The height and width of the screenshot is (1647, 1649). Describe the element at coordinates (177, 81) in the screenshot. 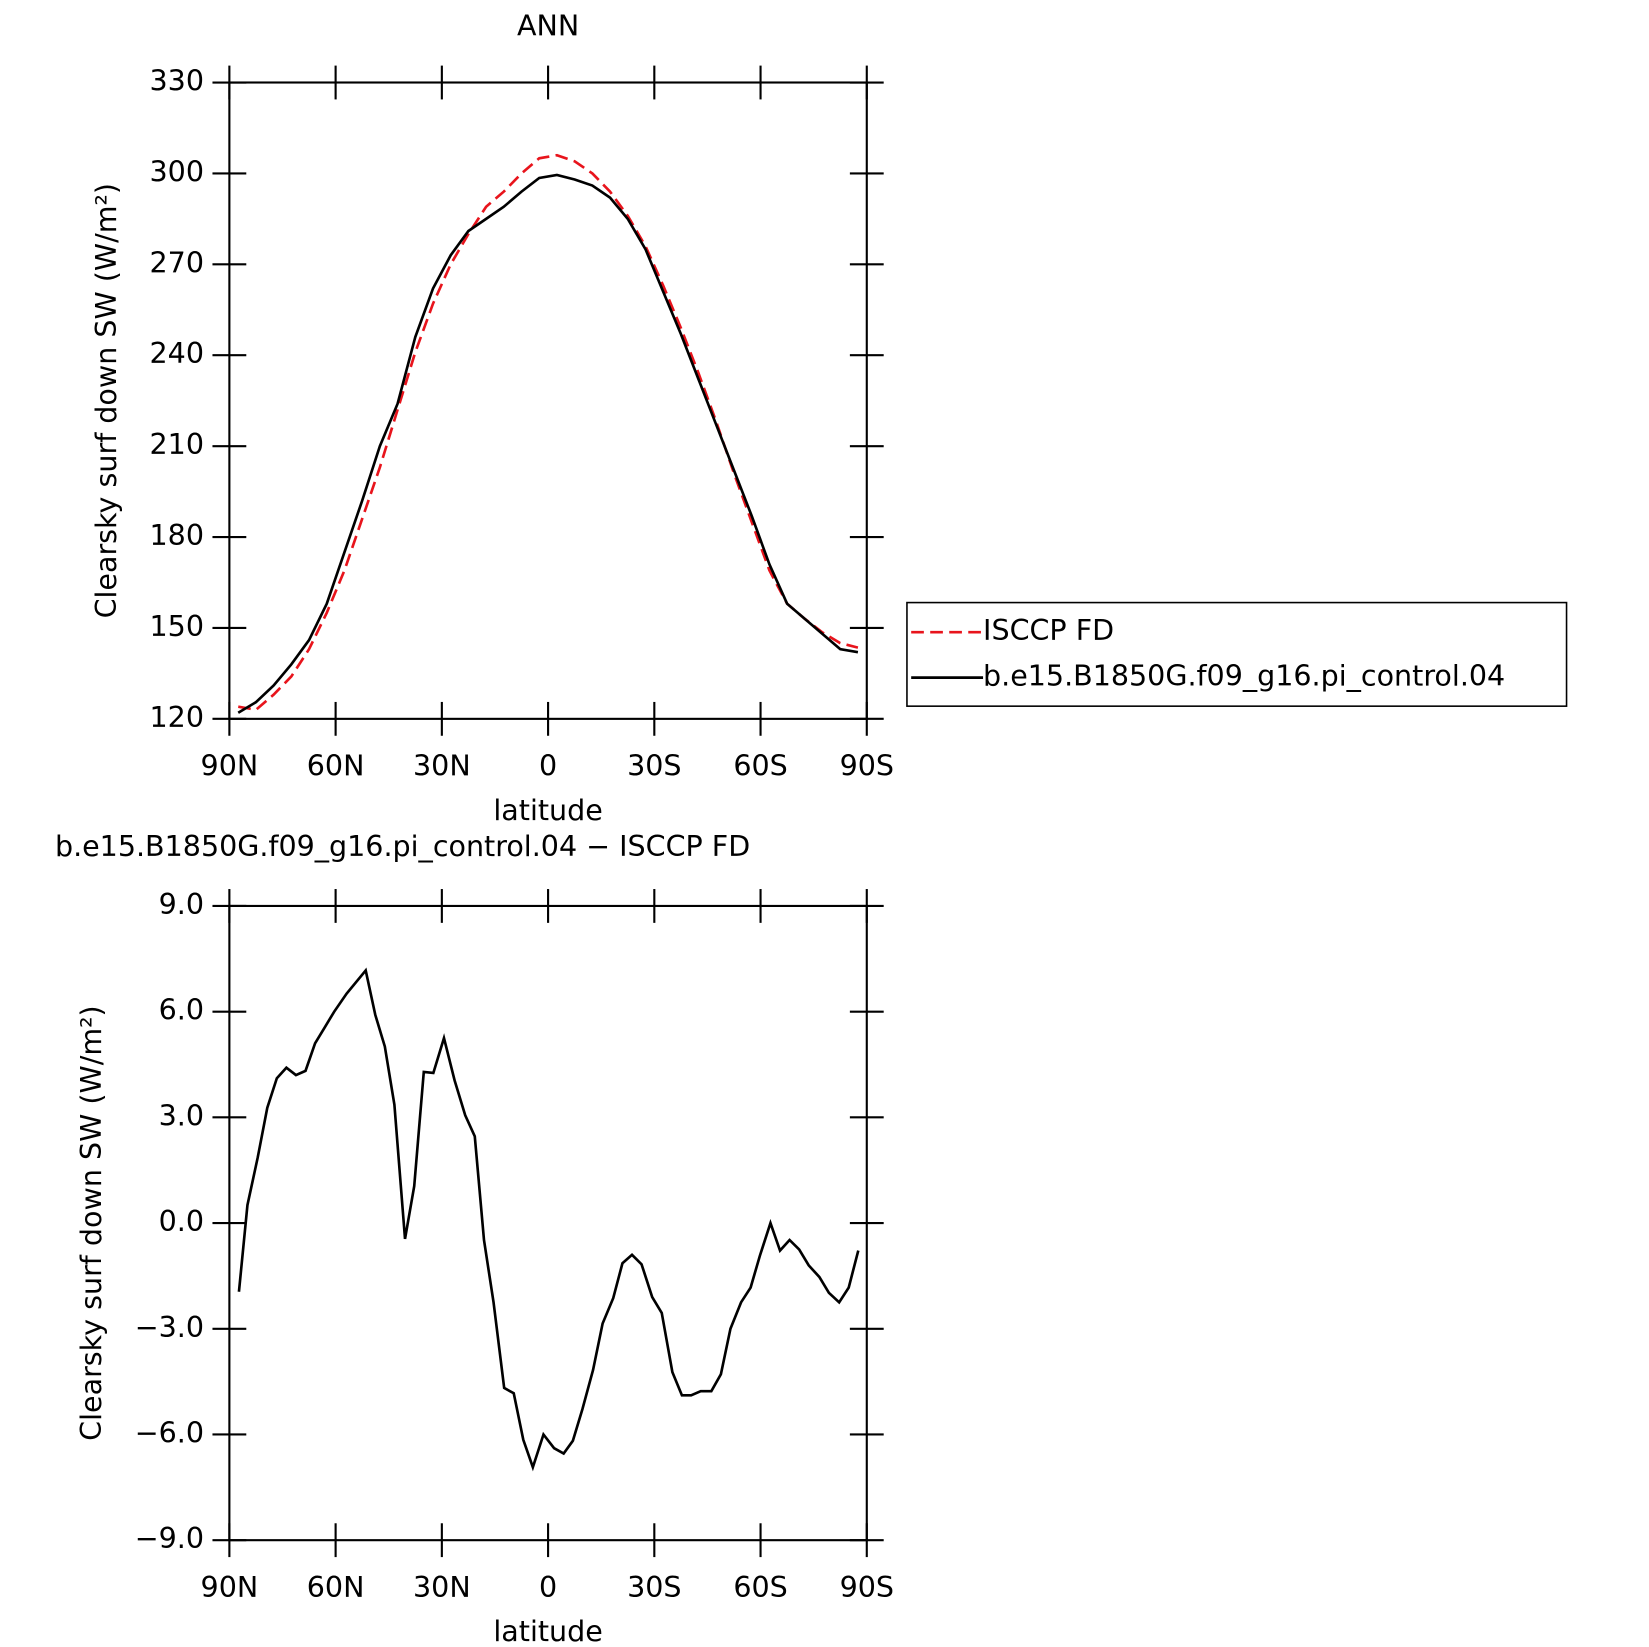

I see `y-tick-label: 330` at that location.